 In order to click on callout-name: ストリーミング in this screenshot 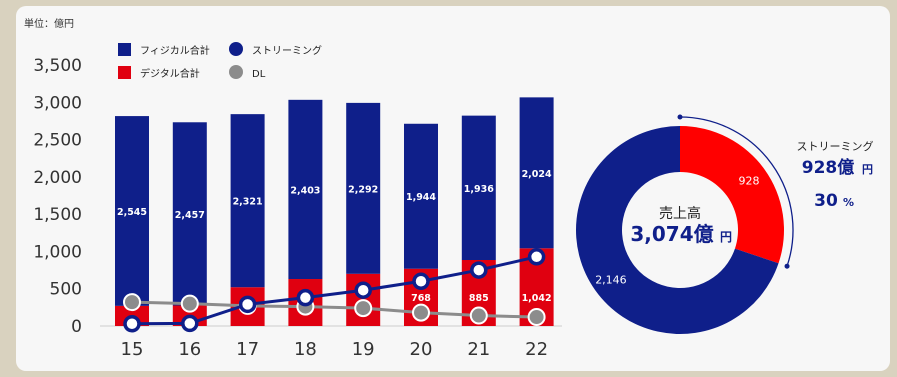, I will do `click(835, 146)`.